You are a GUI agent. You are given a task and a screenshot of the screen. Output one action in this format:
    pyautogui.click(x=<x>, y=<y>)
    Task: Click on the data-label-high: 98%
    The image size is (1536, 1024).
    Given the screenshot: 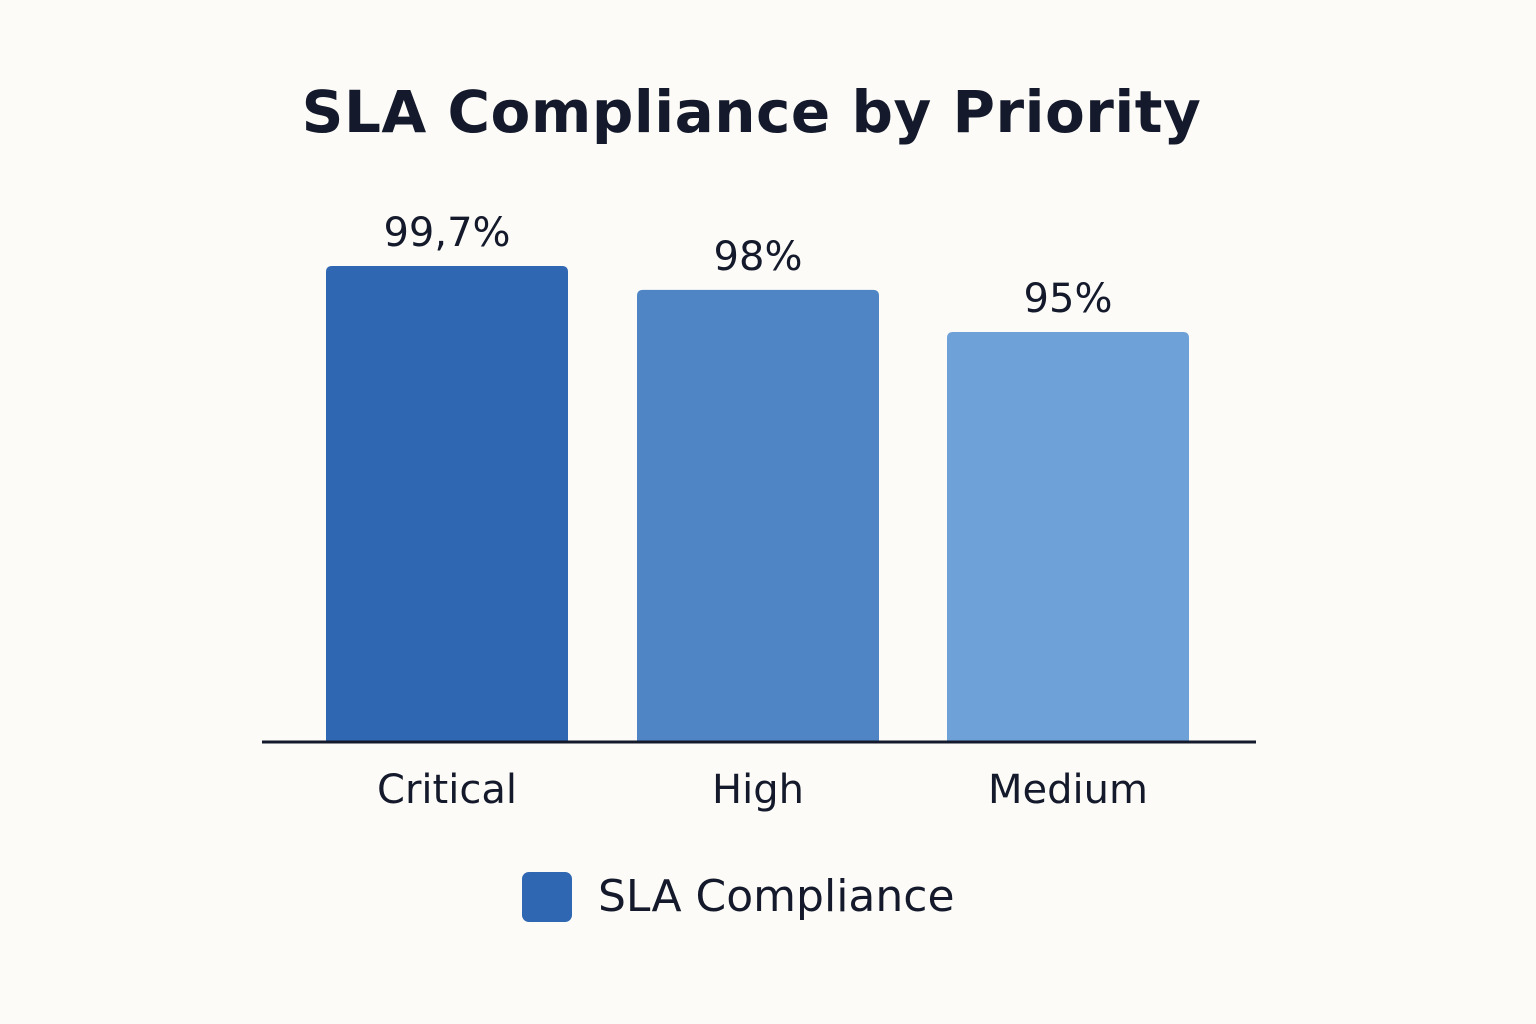 What is the action you would take?
    pyautogui.click(x=758, y=257)
    